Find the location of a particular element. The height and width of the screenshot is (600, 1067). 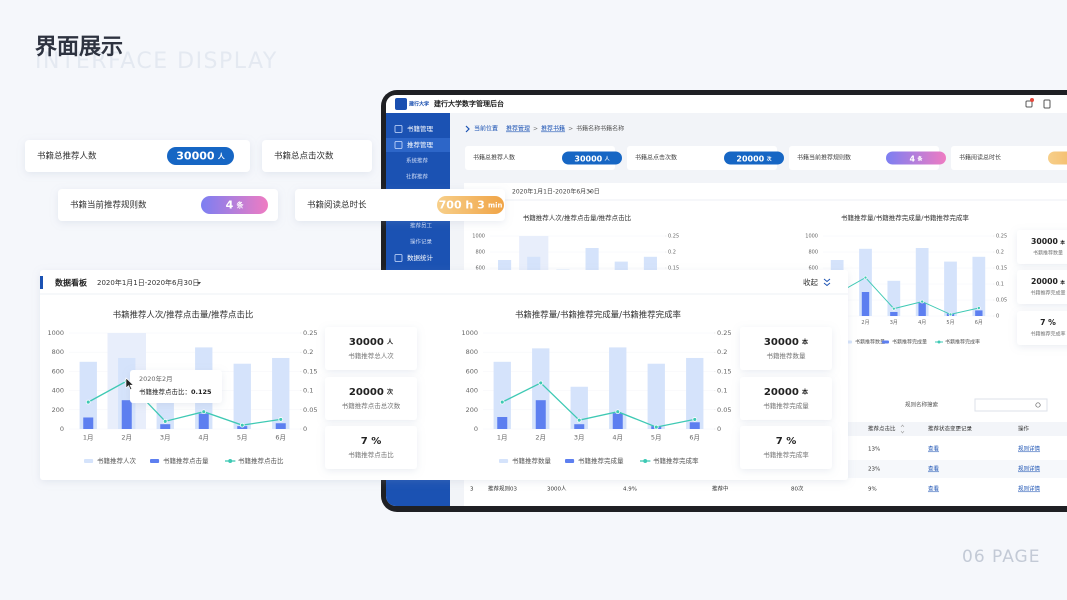

table-cell: 4.9% is located at coordinates (630, 490).